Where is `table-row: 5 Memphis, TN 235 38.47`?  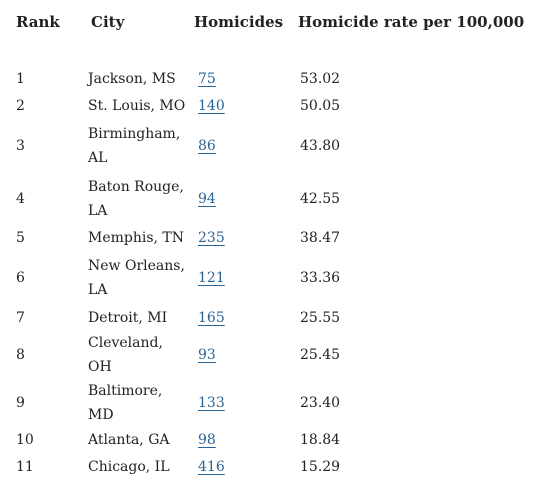 table-row: 5 Memphis, TN 235 38.47 is located at coordinates (271, 238).